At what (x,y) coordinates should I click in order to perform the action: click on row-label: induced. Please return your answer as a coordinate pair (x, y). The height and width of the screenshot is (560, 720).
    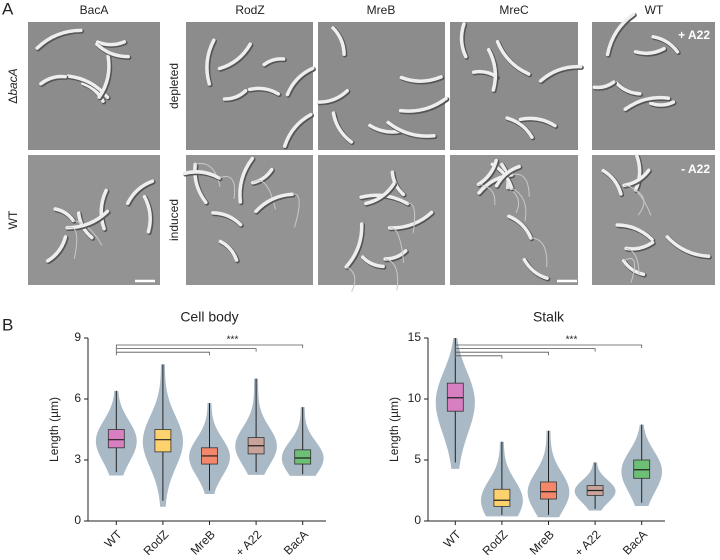
    Looking at the image, I should click on (174, 220).